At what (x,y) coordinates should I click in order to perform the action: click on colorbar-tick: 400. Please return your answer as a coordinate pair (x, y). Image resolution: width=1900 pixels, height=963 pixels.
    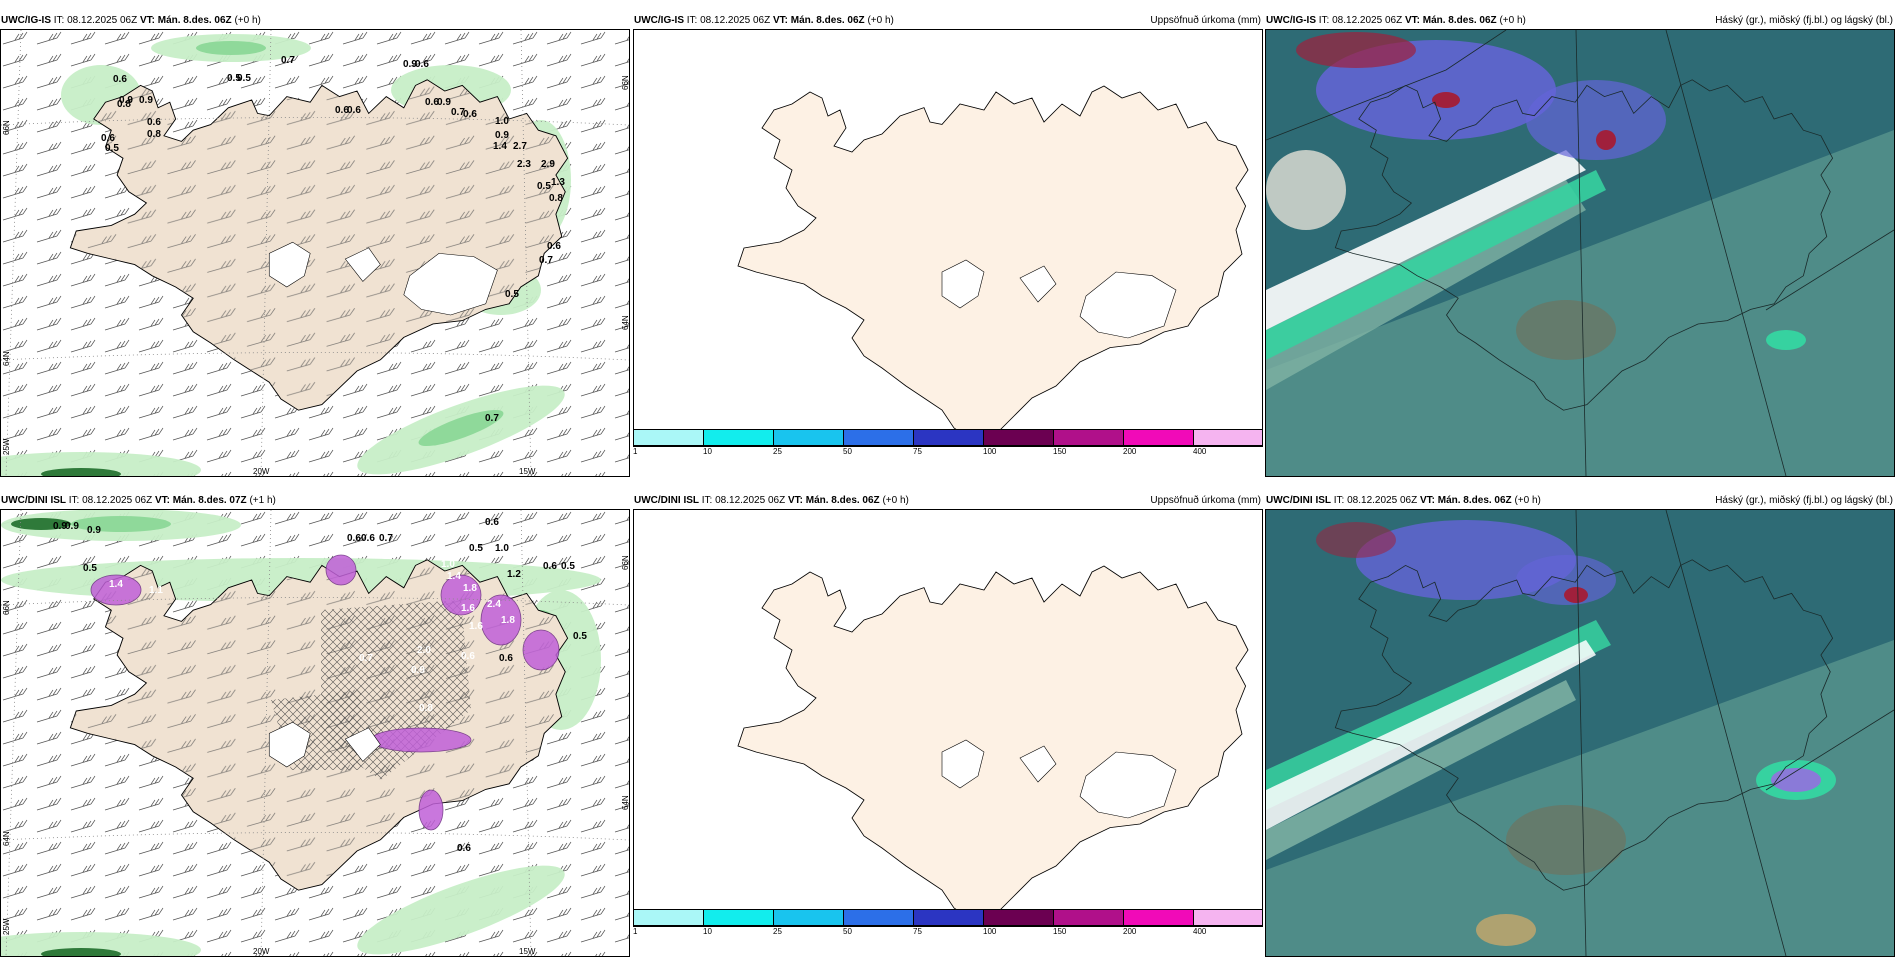
    Looking at the image, I should click on (1200, 451).